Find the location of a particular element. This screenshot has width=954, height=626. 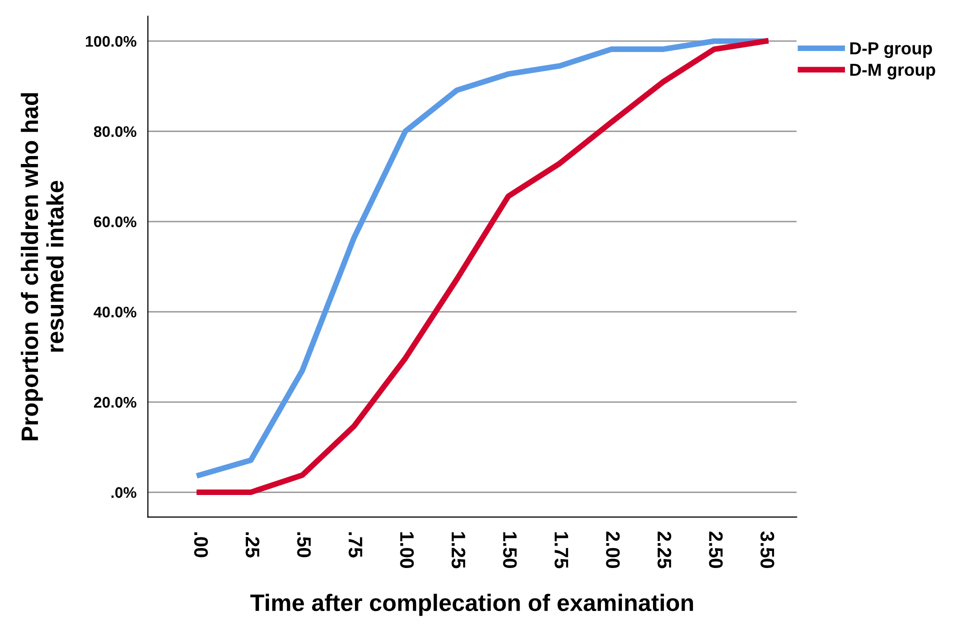

y-tick-label: 80.0% is located at coordinates (115, 132).